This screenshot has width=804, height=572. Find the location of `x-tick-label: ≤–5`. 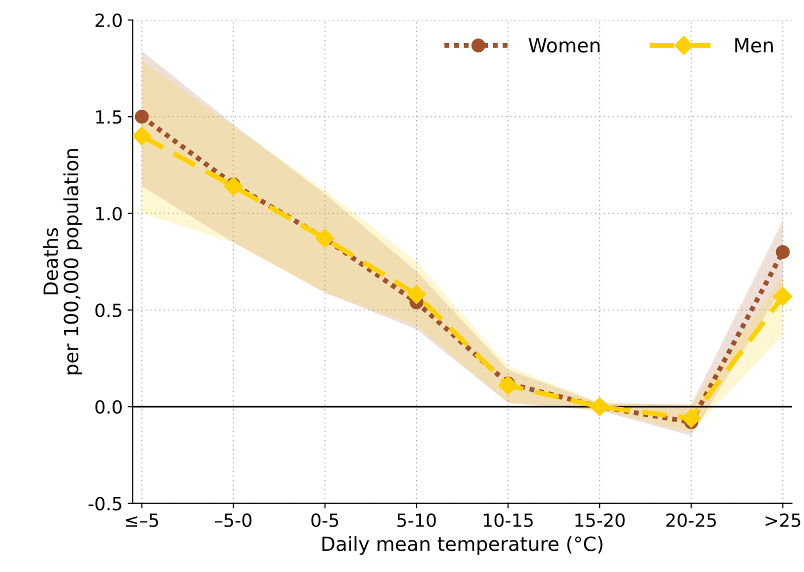

x-tick-label: ≤–5 is located at coordinates (142, 521).